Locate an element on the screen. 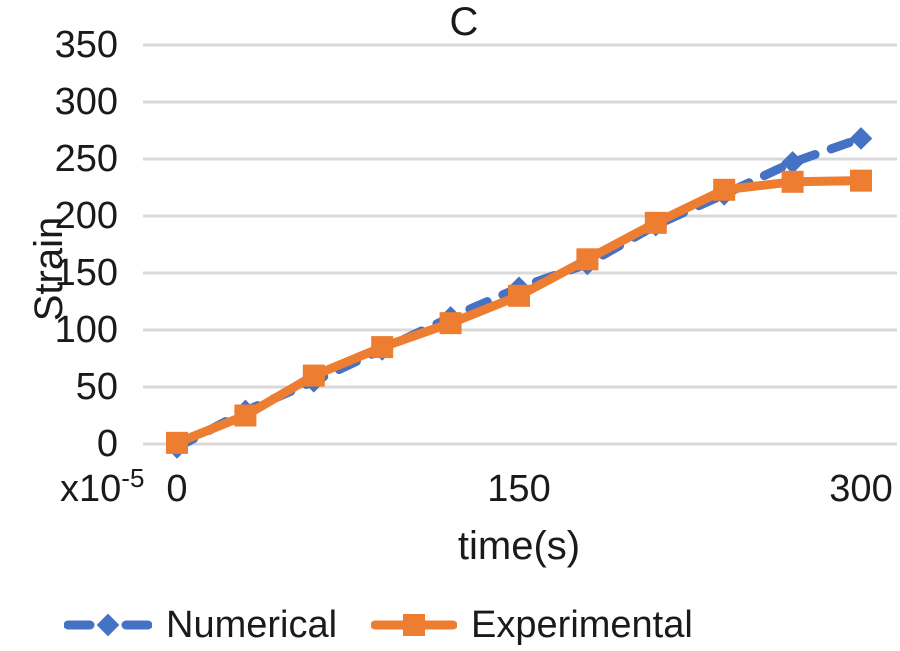 The width and height of the screenshot is (900, 651). y-tick-label: 50 is located at coordinates (96, 387).